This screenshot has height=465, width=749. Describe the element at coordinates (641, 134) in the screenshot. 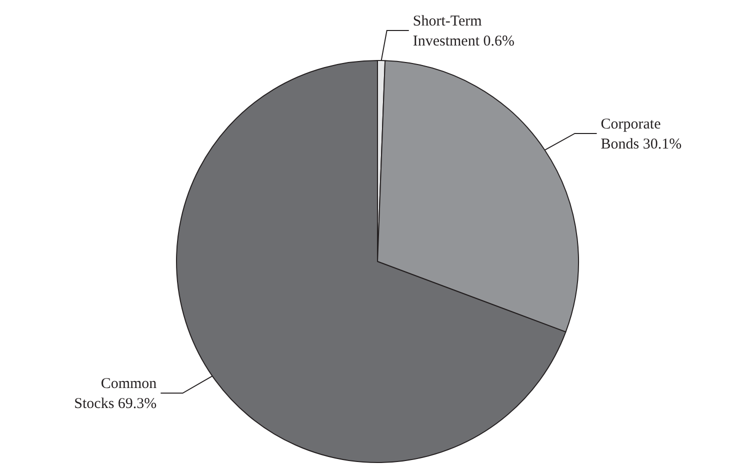

I see `slice-label: Corporate Bonds 30.1%` at that location.